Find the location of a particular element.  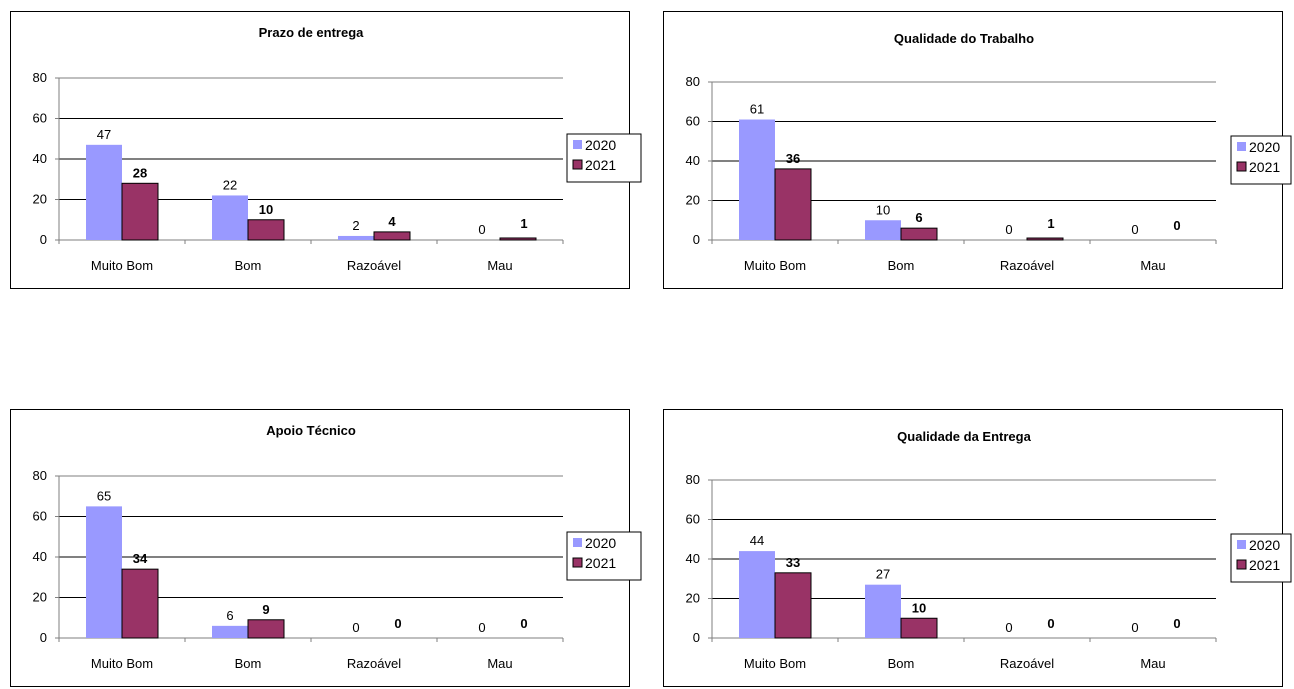

data-label-2021: 1 is located at coordinates (1050, 223).